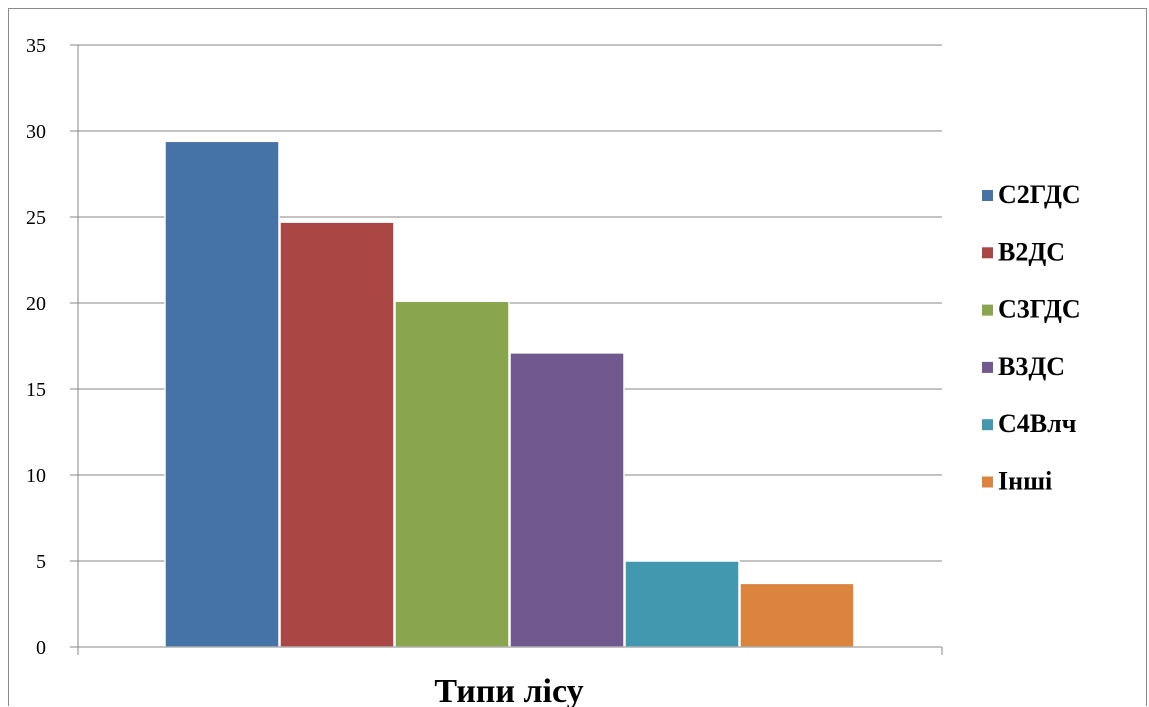  I want to click on y-tick-label: 20, so click(36, 304).